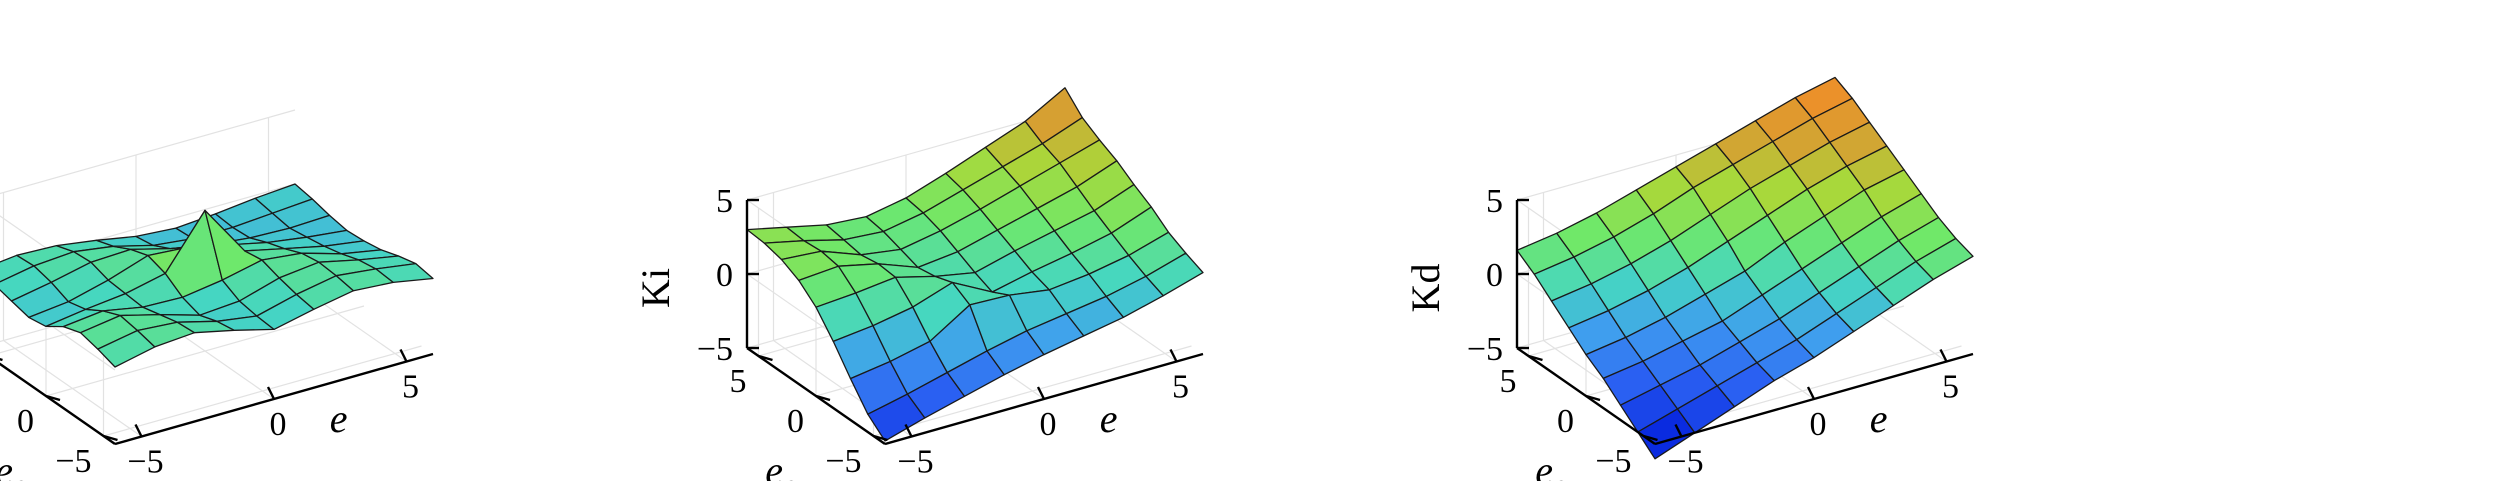 The width and height of the screenshot is (2520, 481). I want to click on kd-ylabel: ec, so click(1550, 464).